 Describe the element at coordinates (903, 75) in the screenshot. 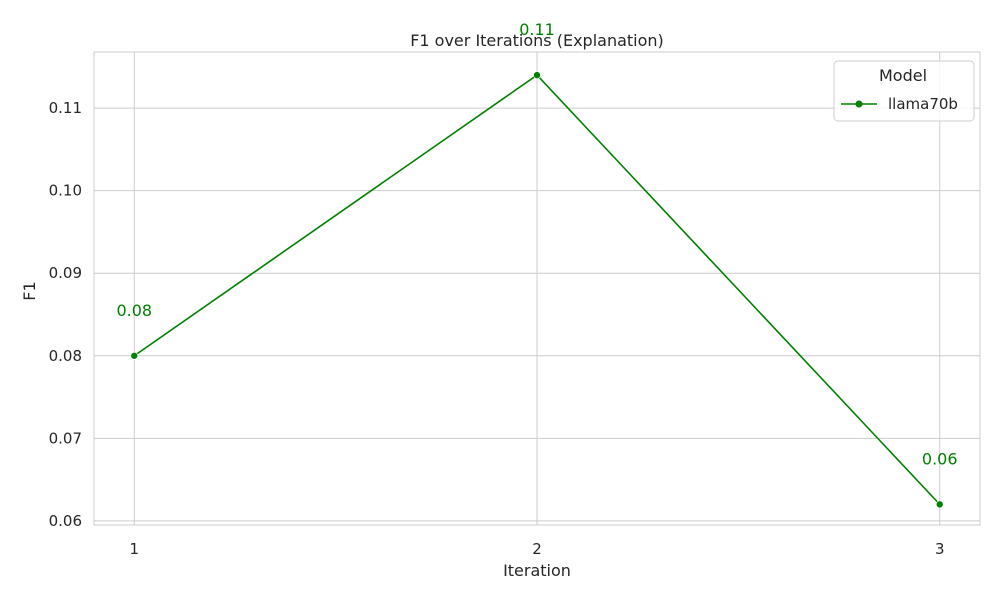

I see `legend-title: Model` at that location.